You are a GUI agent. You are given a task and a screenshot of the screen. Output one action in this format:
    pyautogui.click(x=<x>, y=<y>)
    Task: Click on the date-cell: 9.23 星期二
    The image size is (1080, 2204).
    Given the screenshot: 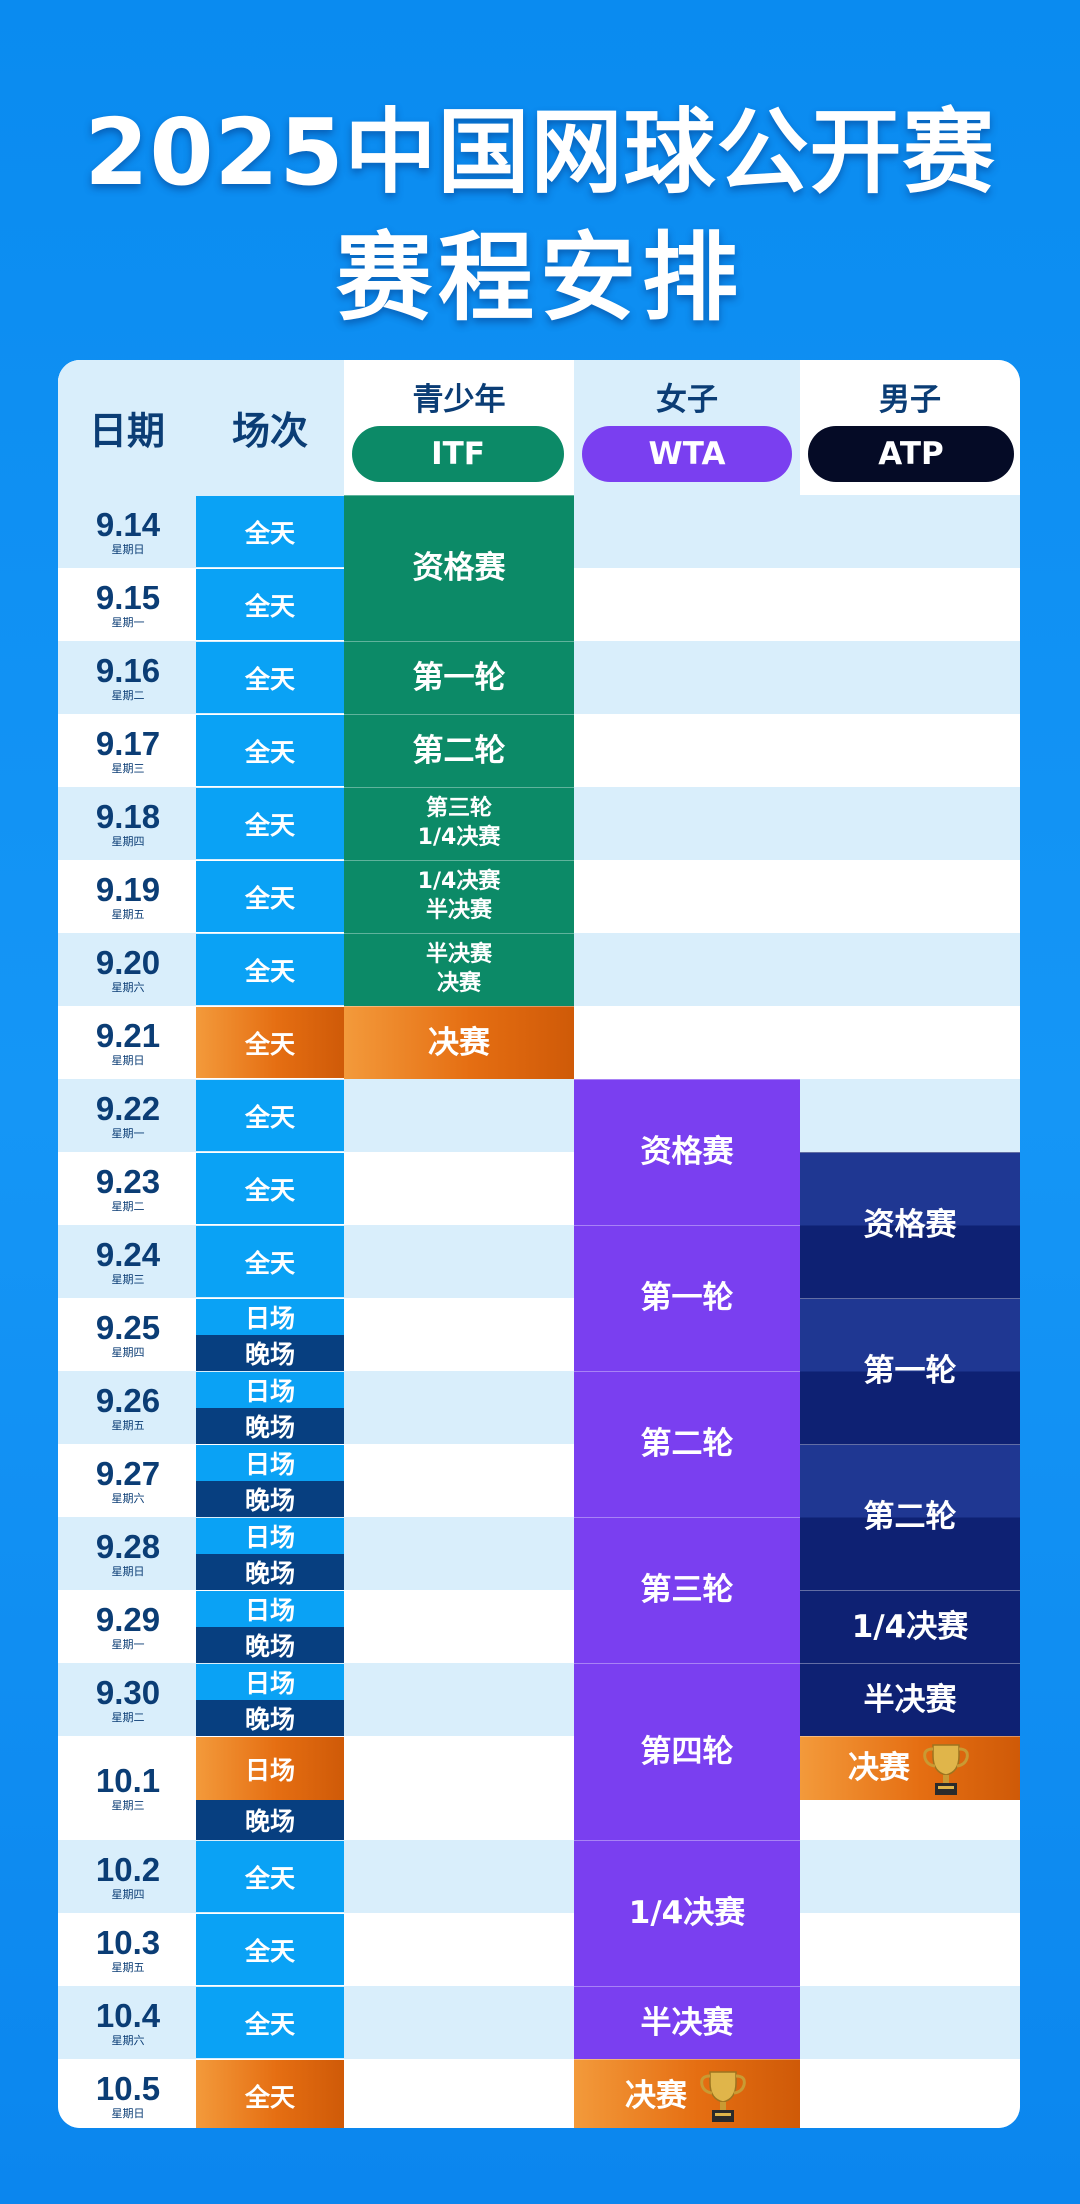 What is the action you would take?
    pyautogui.click(x=128, y=1188)
    